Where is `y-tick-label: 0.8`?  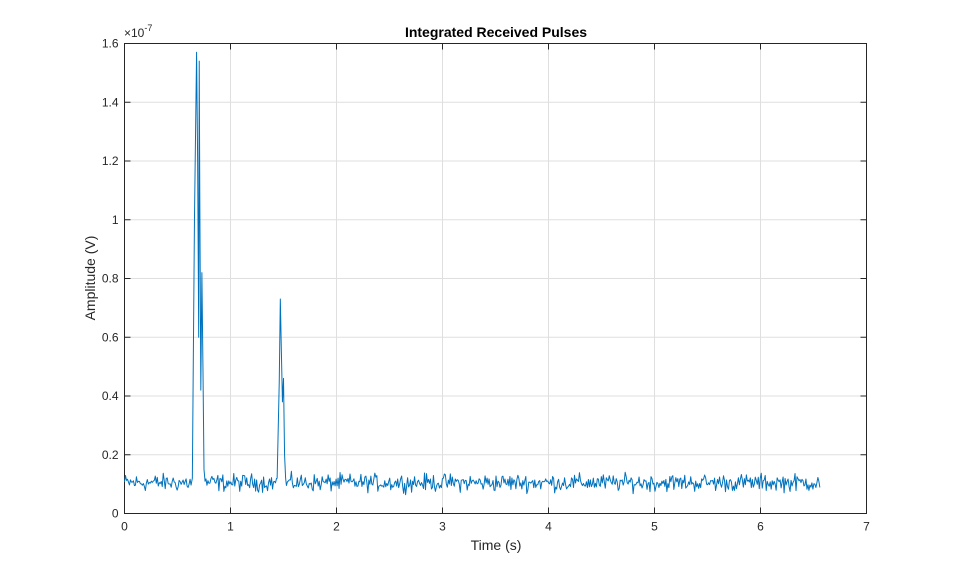 y-tick-label: 0.8 is located at coordinates (110, 279).